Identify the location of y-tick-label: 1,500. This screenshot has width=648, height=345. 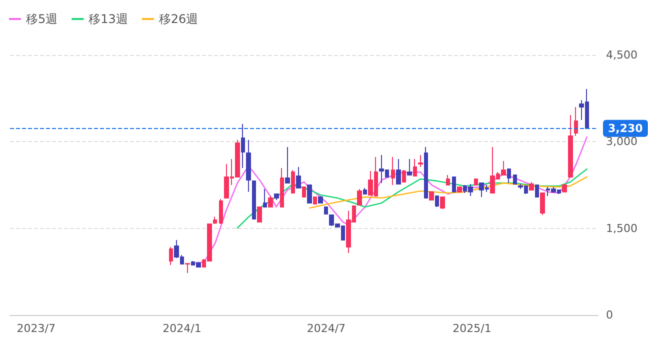
(622, 228).